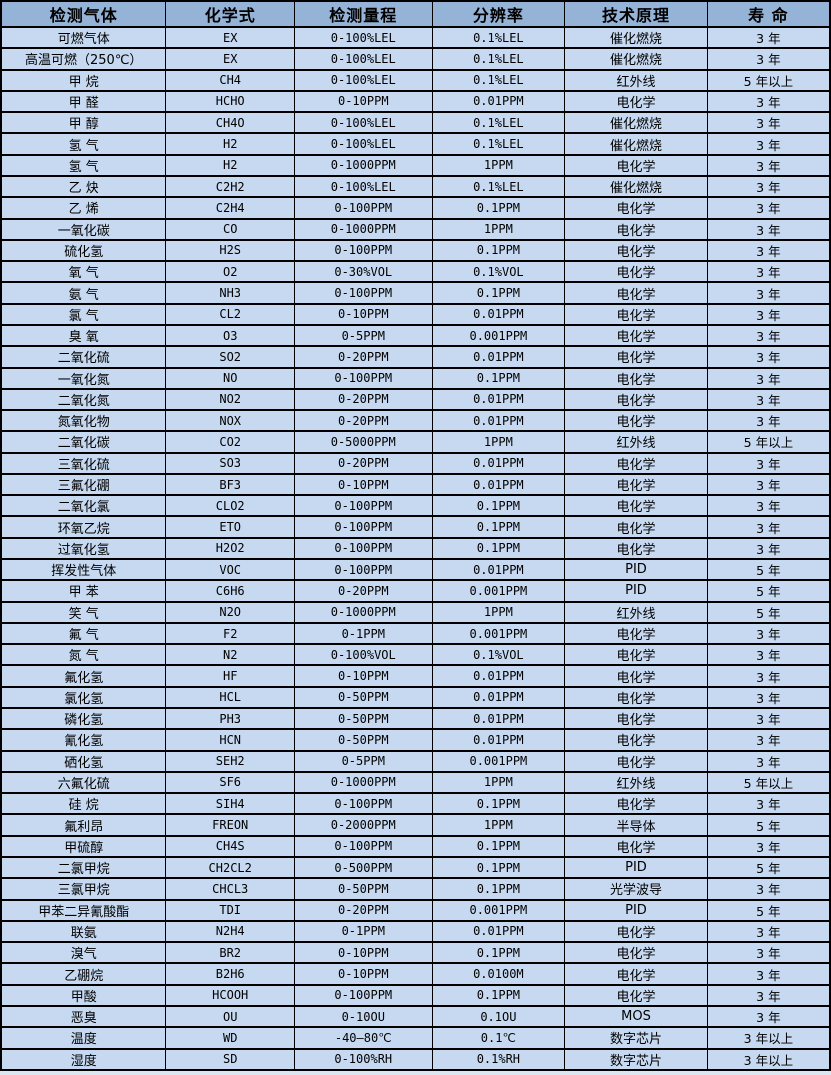 This screenshot has width=831, height=1075. What do you see at coordinates (230, 612) in the screenshot?
I see `formula-cell: N2O` at bounding box center [230, 612].